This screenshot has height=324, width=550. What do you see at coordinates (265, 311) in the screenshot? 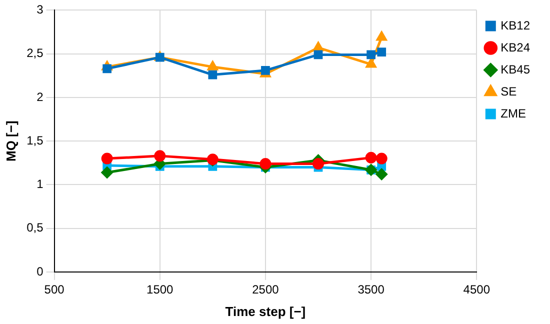
I see `x-axis-title: Time step [−]` at bounding box center [265, 311].